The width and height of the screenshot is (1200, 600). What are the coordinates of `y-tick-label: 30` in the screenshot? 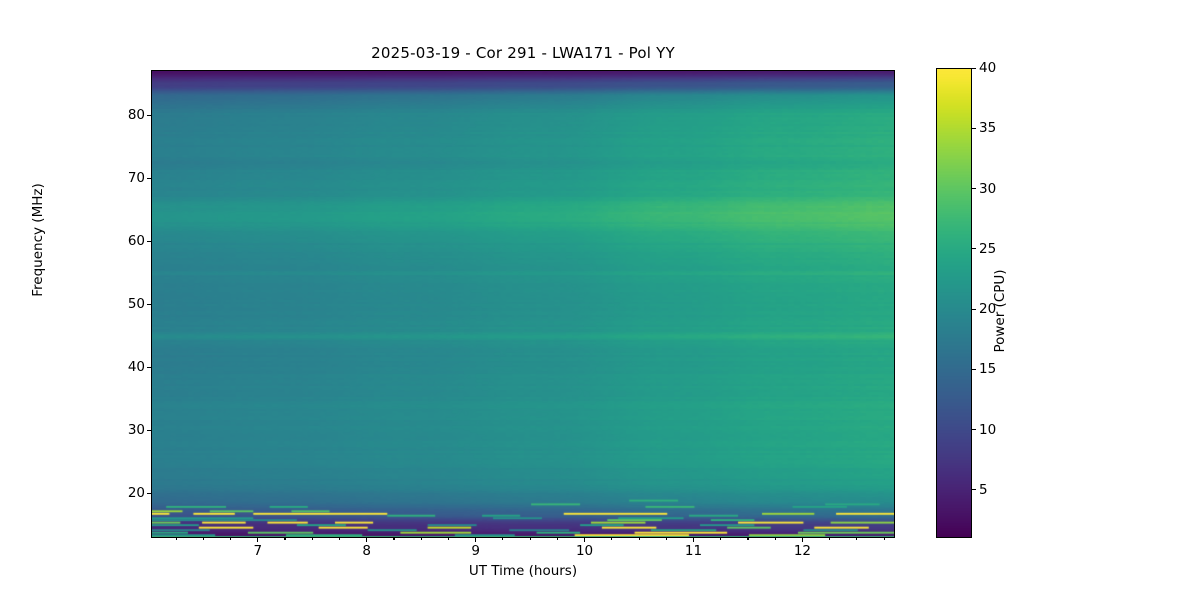 It's located at (136, 430).